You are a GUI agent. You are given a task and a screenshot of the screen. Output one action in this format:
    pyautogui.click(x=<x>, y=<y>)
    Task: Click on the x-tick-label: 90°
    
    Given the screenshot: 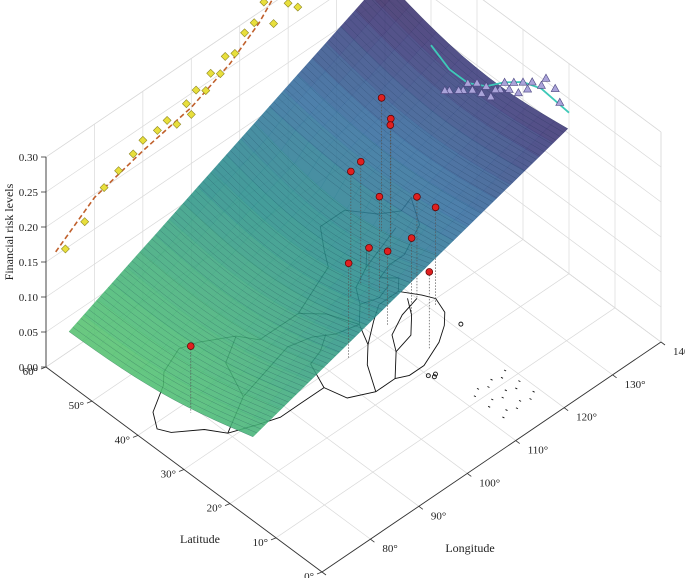 What is the action you would take?
    pyautogui.click(x=438, y=516)
    